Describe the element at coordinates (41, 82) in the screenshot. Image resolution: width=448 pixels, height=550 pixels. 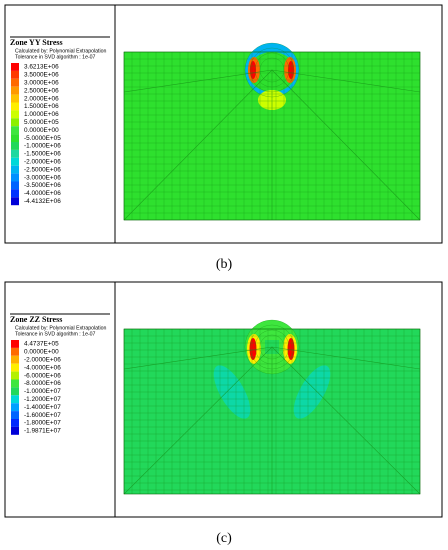
I see `legend-label: 3.0000E+06` at that location.